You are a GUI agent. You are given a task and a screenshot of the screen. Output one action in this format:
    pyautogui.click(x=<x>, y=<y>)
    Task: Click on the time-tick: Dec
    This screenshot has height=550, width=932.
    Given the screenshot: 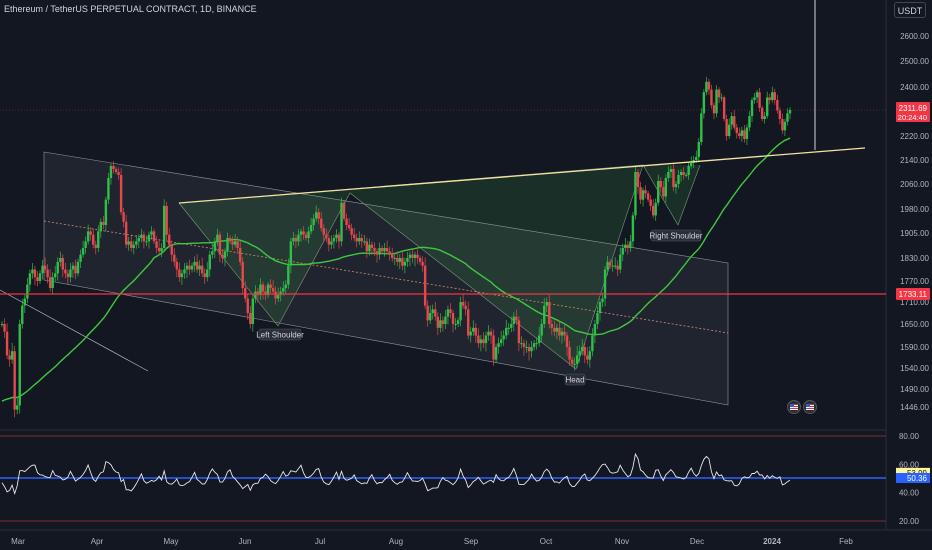 What is the action you would take?
    pyautogui.click(x=697, y=541)
    